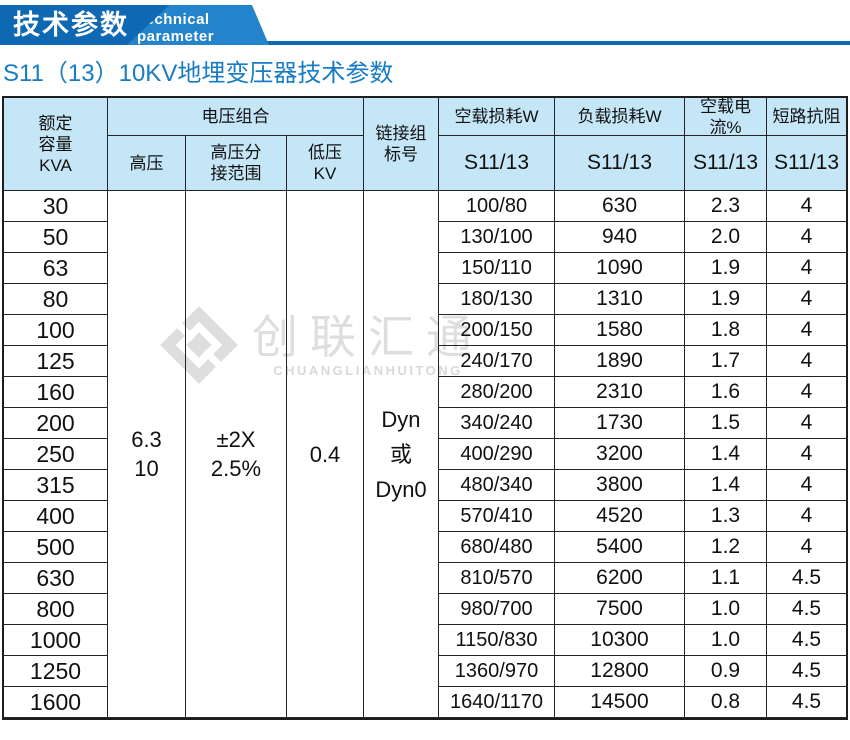 Image resolution: width=850 pixels, height=740 pixels. Describe the element at coordinates (56, 269) in the screenshot. I see `capacity-cell: 63` at that location.